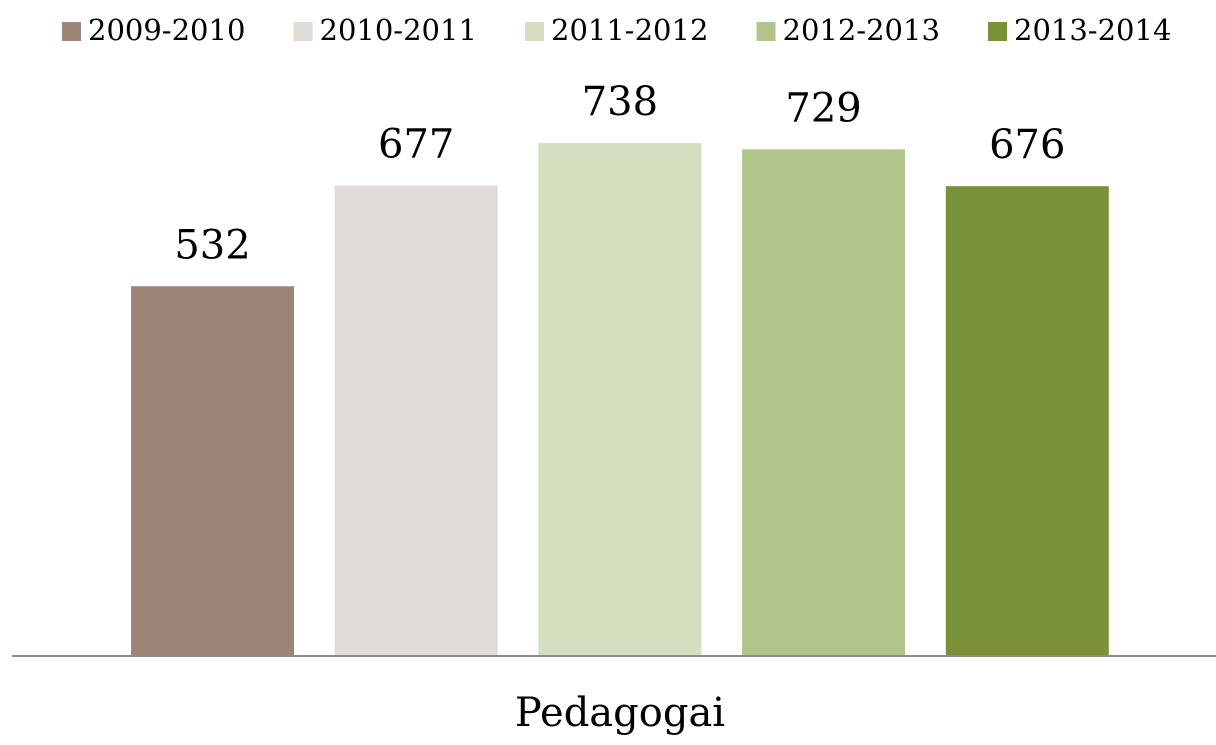 Image resolution: width=1216 pixels, height=745 pixels. I want to click on legend-label: 2009-2010, so click(166, 30).